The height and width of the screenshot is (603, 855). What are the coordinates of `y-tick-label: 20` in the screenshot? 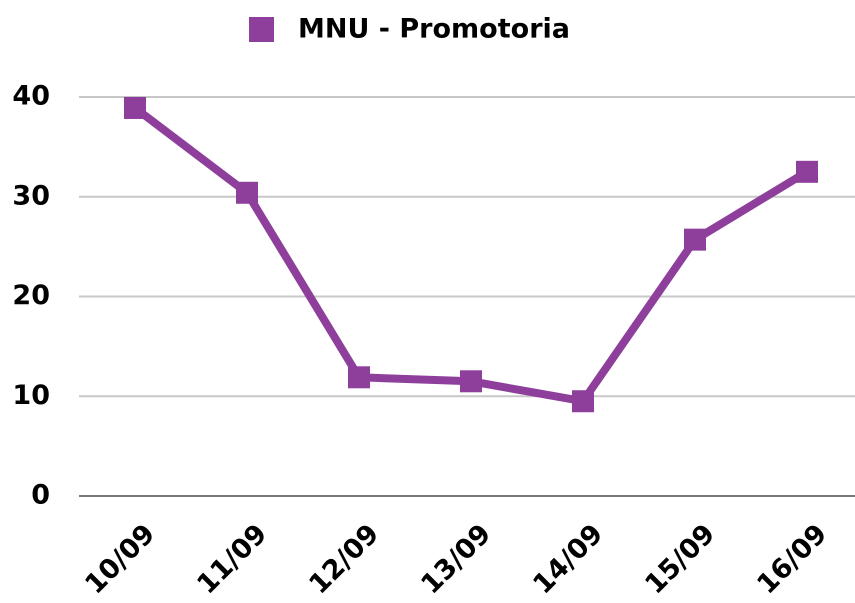 It's located at (31, 295).